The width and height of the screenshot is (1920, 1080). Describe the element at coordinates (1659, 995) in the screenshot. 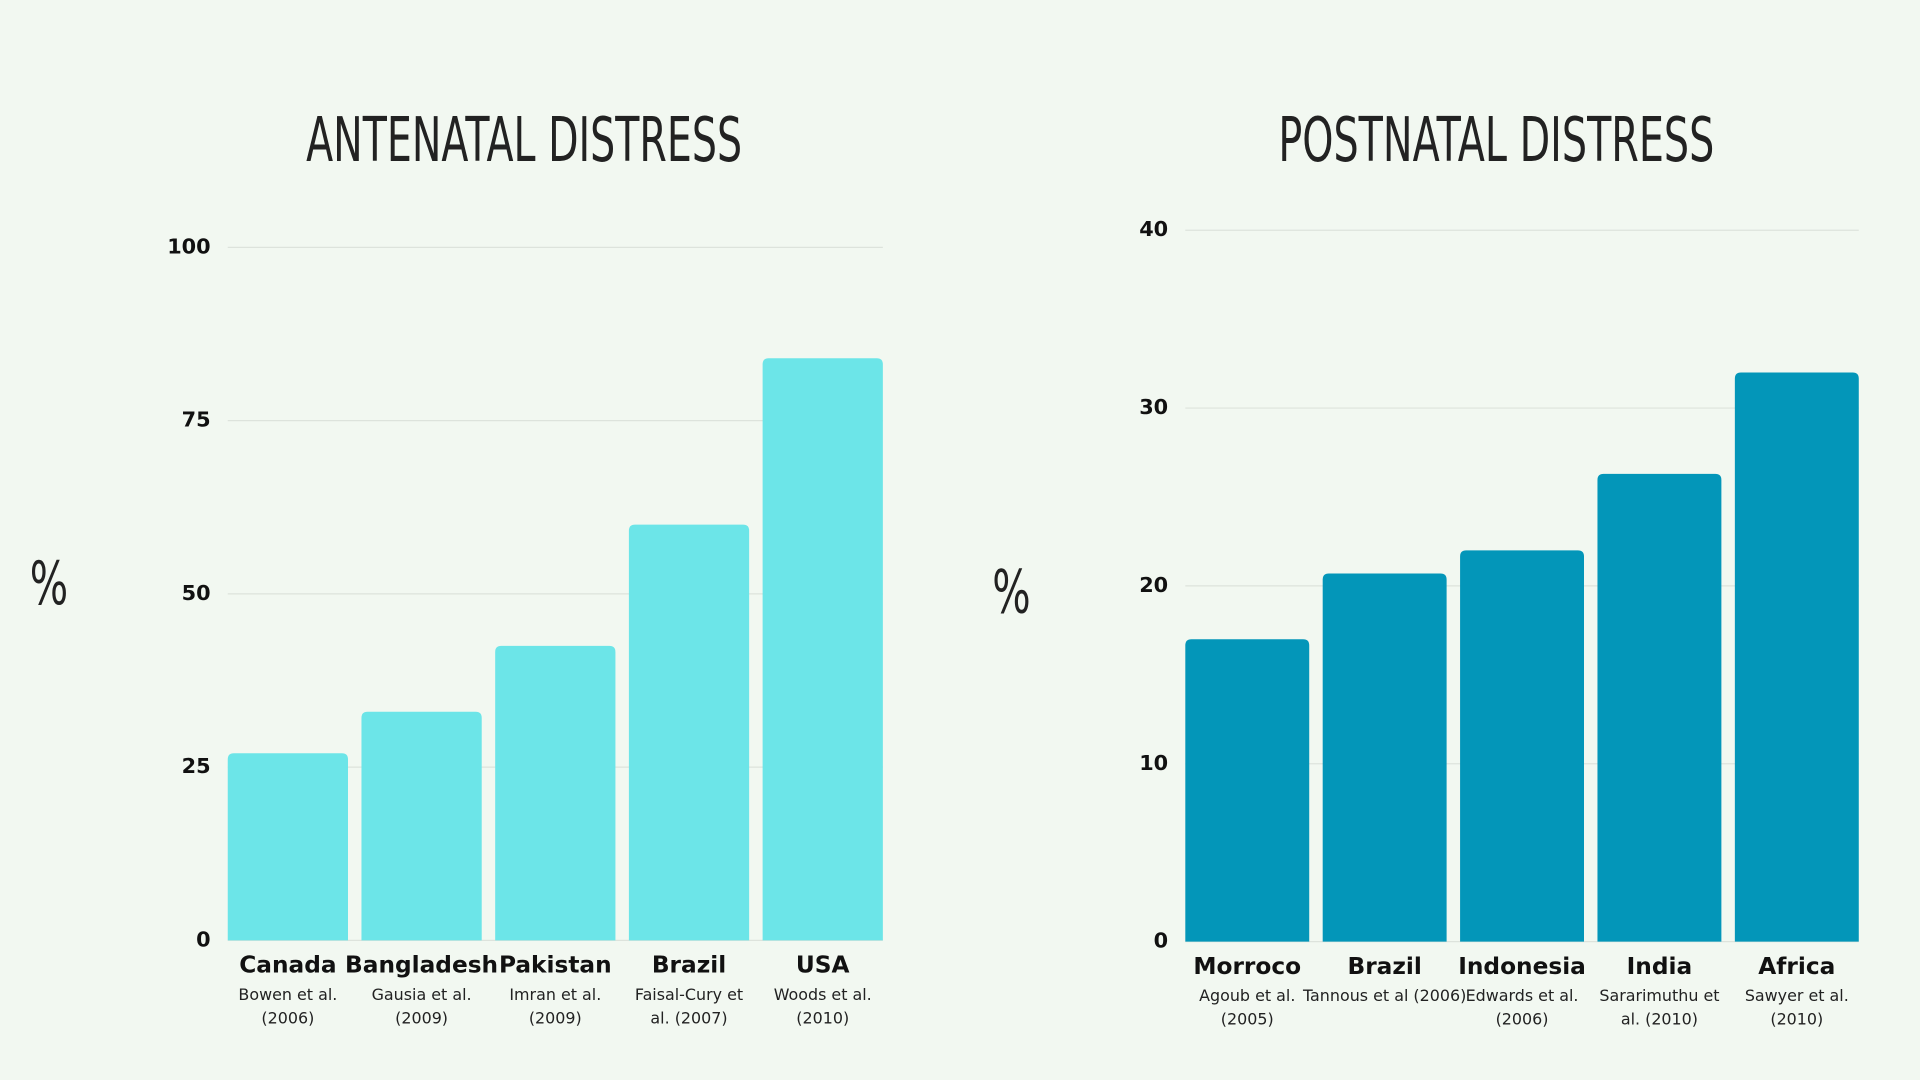

I see `source-label: Sararimuthu et` at that location.